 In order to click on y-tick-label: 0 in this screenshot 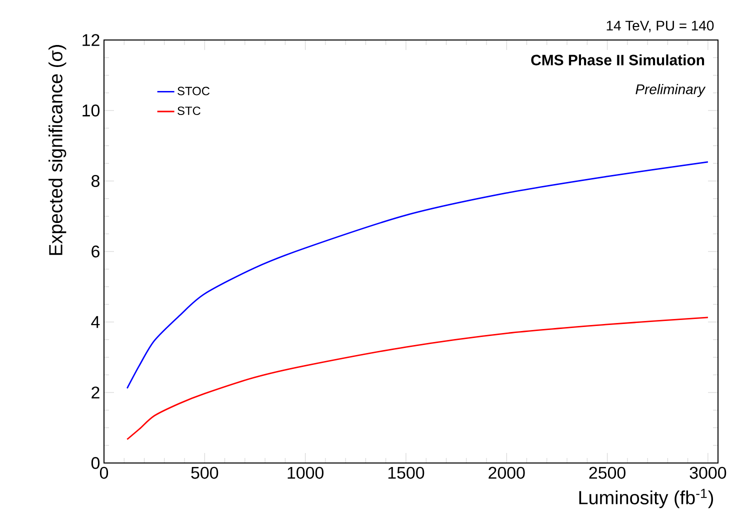, I will do `click(95, 463)`.